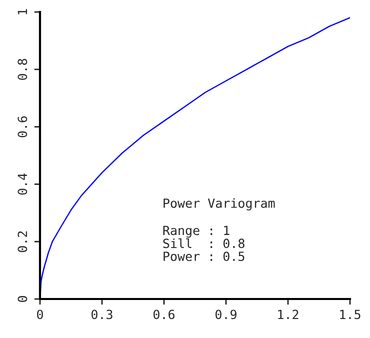 This screenshot has height=338, width=370. What do you see at coordinates (23, 241) in the screenshot?
I see `y-tick-label: 0.2` at bounding box center [23, 241].